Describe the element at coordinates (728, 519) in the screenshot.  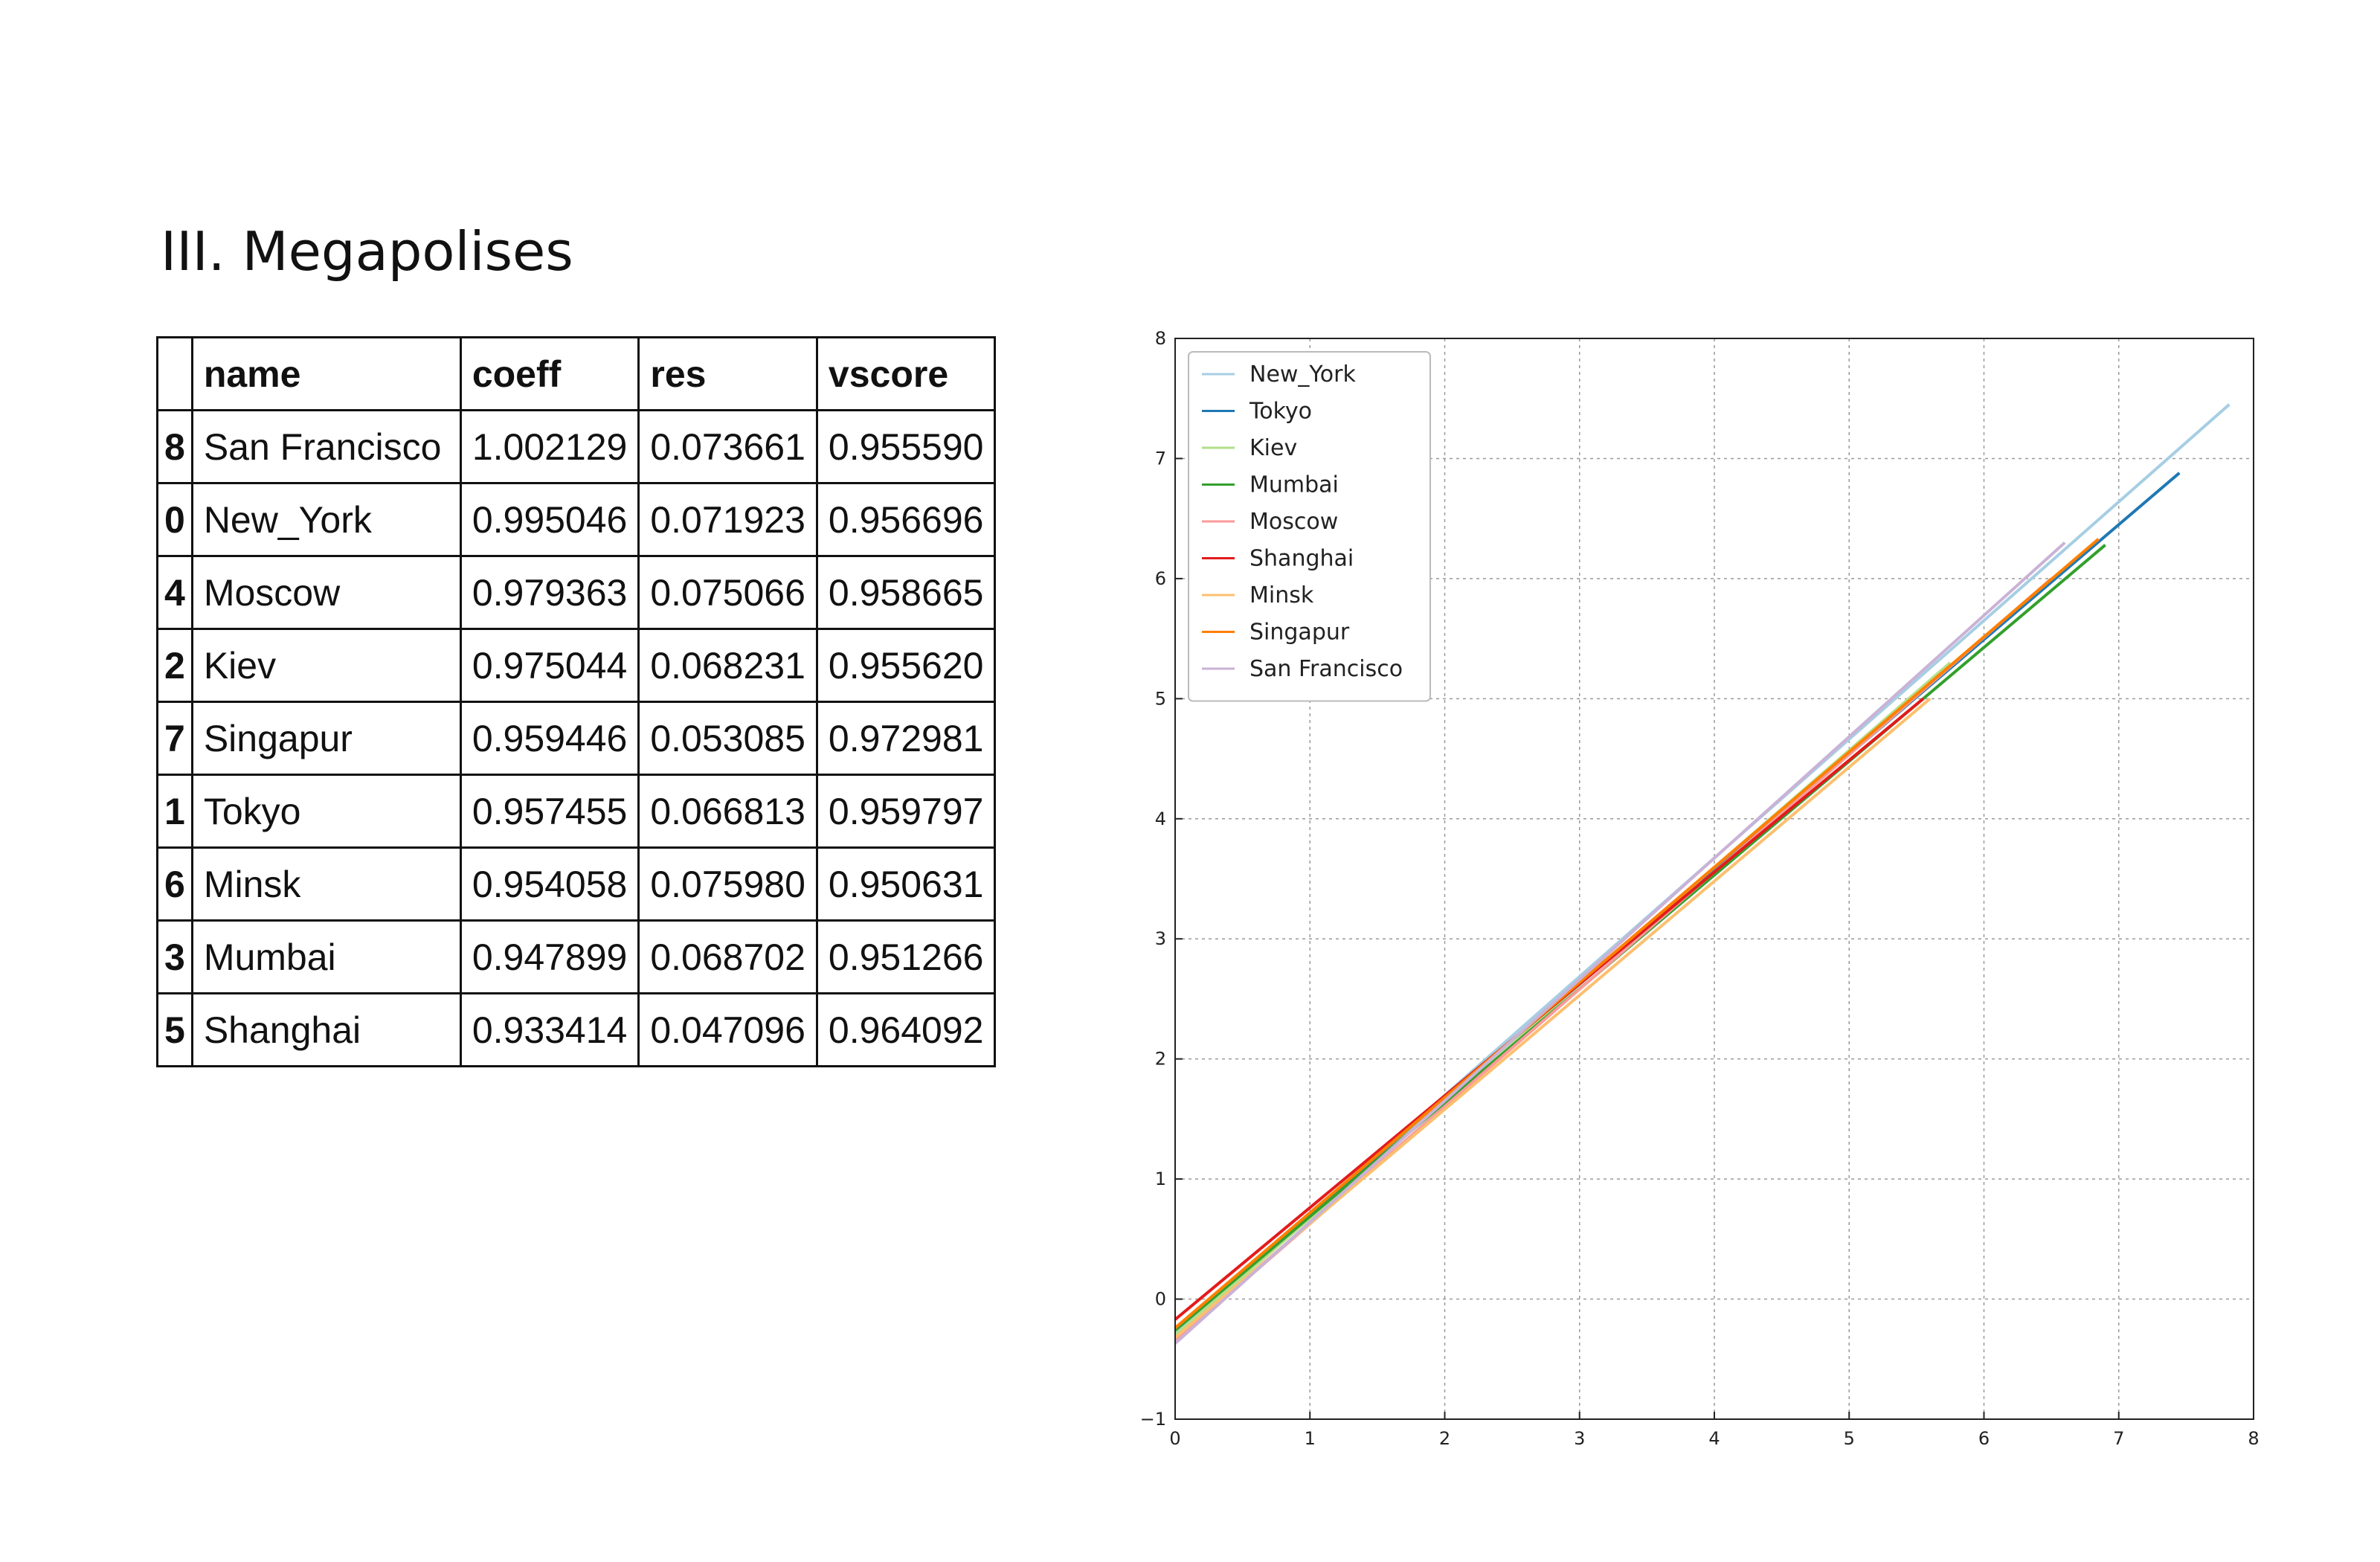
I see `res-cell: 0.071923` at that location.